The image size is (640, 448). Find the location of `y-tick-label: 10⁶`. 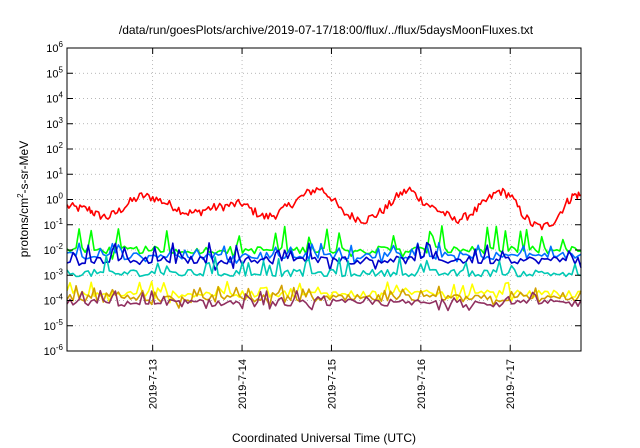

y-tick-label: 10⁶ is located at coordinates (54, 47).